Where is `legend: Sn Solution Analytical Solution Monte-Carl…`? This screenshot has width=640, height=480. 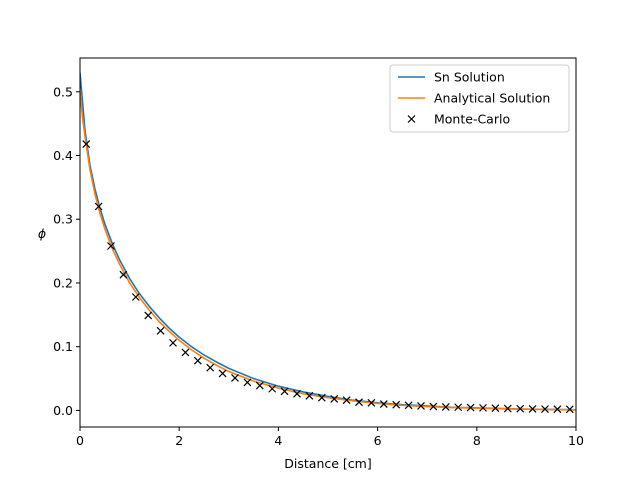 legend: Sn Solution Analytical Solution Monte-Carl… is located at coordinates (479, 98).